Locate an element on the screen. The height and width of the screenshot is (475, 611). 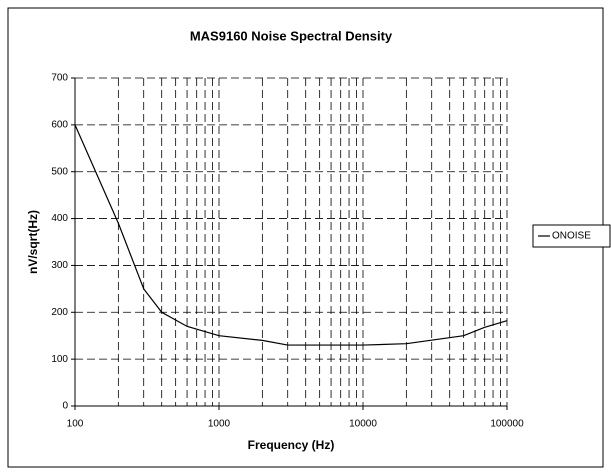
y-tick-label: 500 is located at coordinates (59, 171).